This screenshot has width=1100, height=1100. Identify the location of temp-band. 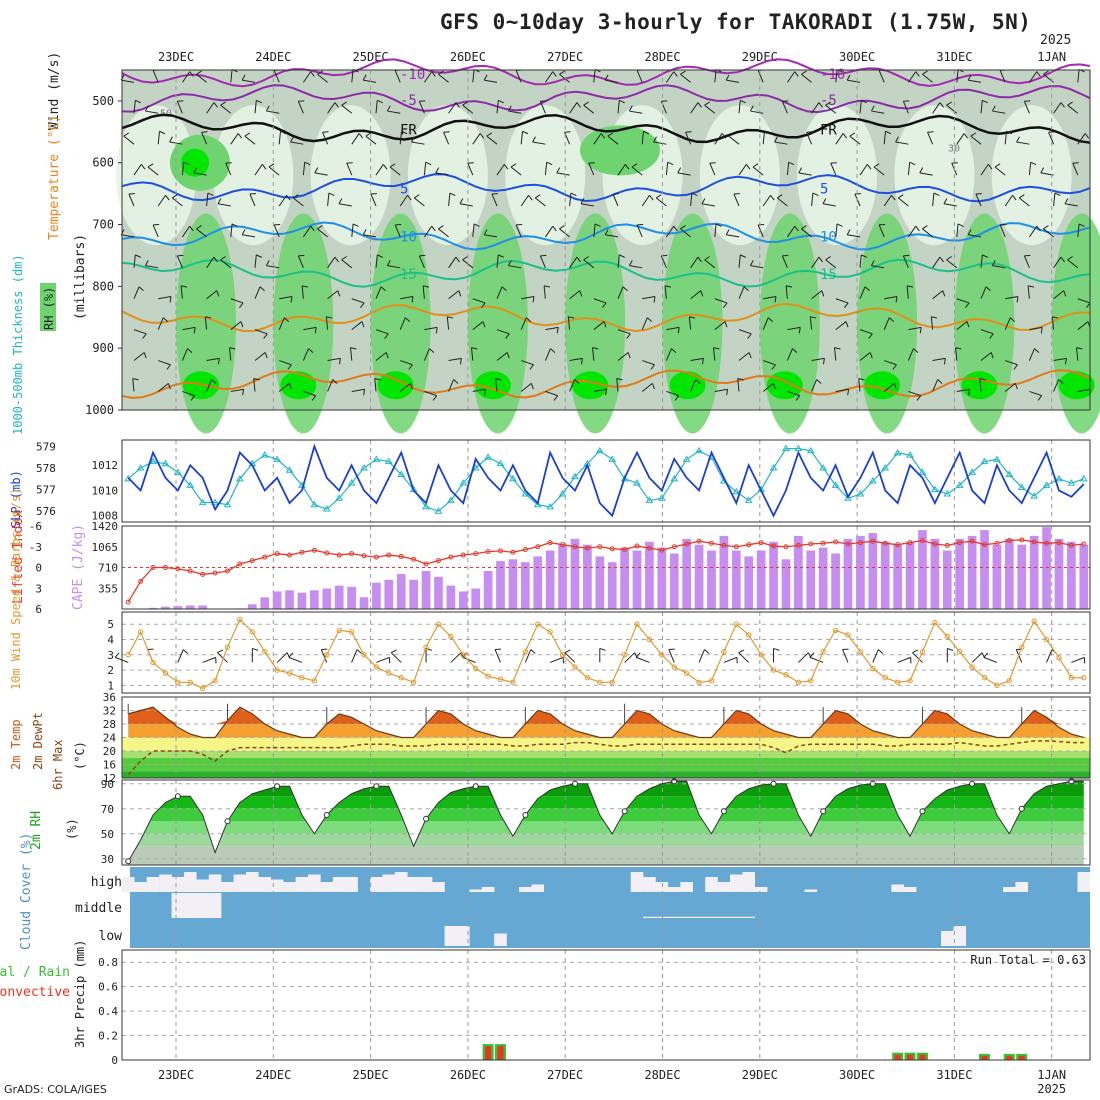
(606, 774).